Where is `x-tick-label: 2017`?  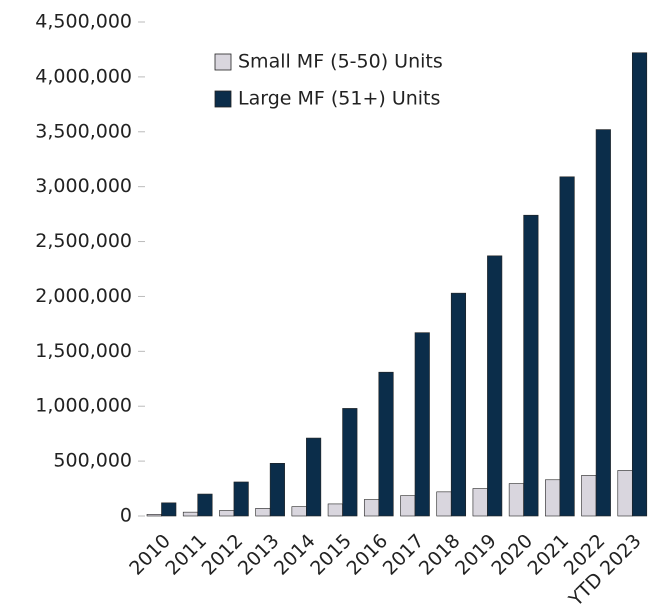
x-tick-label: 2017 is located at coordinates (404, 555).